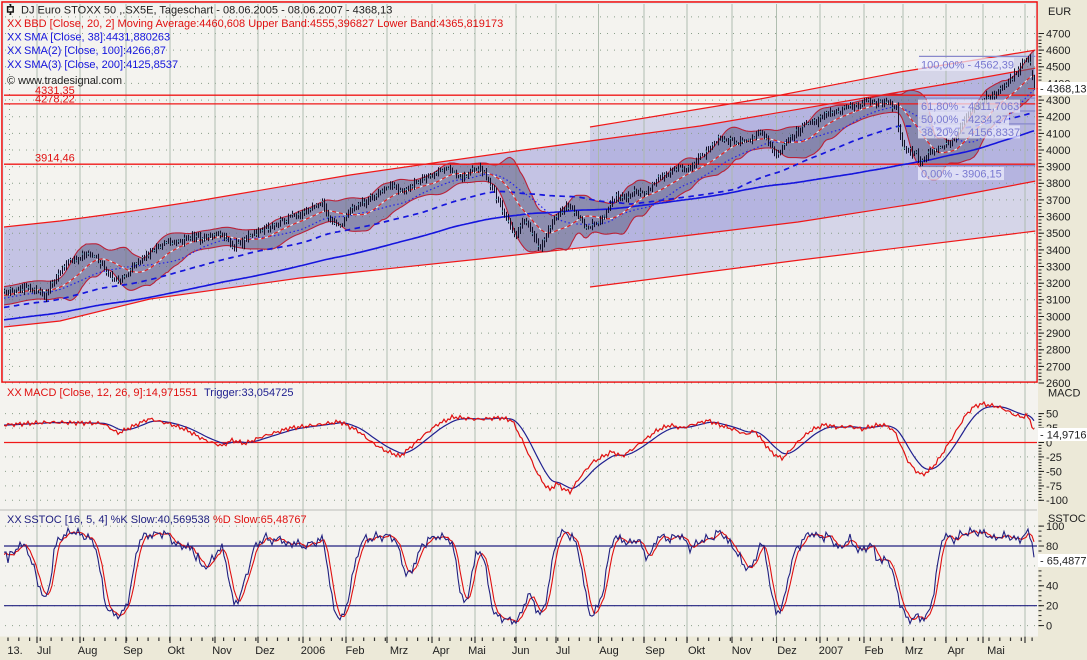 This screenshot has height=660, width=1087. Describe the element at coordinates (97, 37) in the screenshot. I see `svg-text: SMA [Close, 38]:4431,880263` at that location.